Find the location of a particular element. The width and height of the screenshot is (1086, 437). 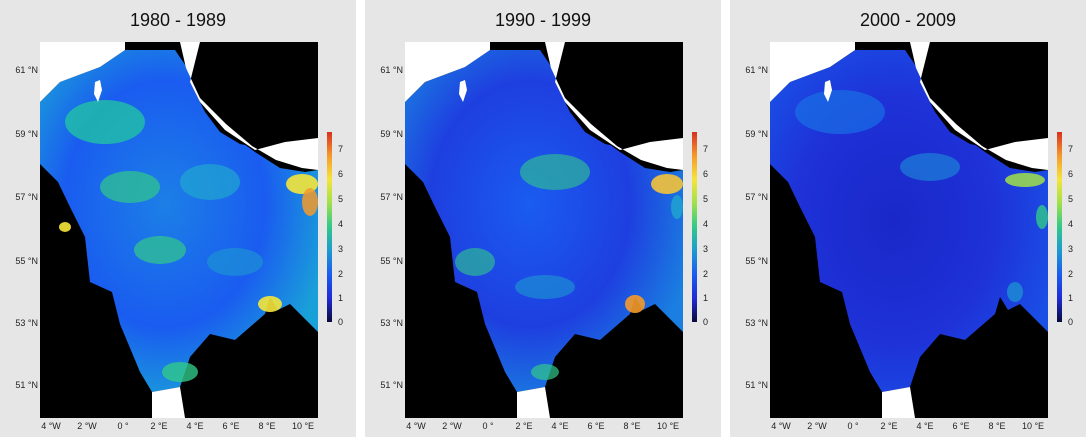

panel-title: 1980 - 1989 is located at coordinates (178, 20).